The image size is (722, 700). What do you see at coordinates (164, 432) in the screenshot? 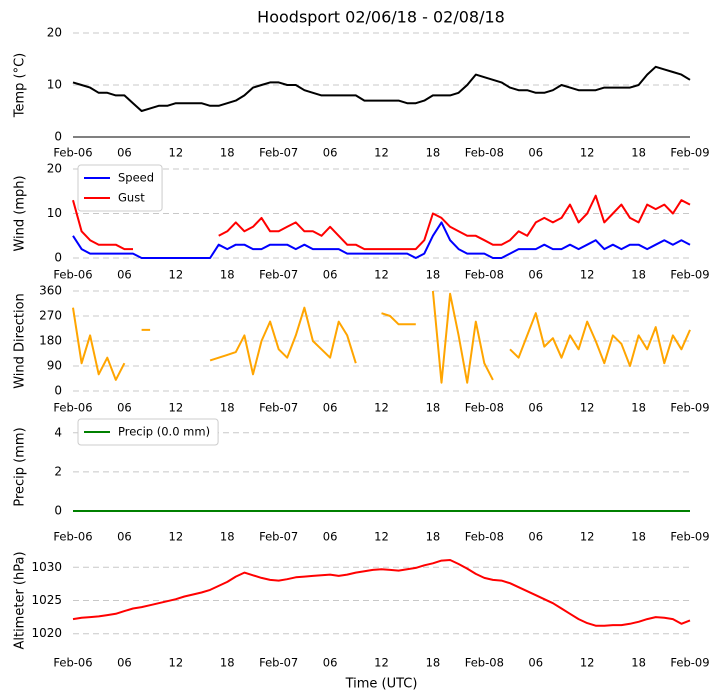
I see `legend-label: Precip (0.0 mm)` at bounding box center [164, 432].